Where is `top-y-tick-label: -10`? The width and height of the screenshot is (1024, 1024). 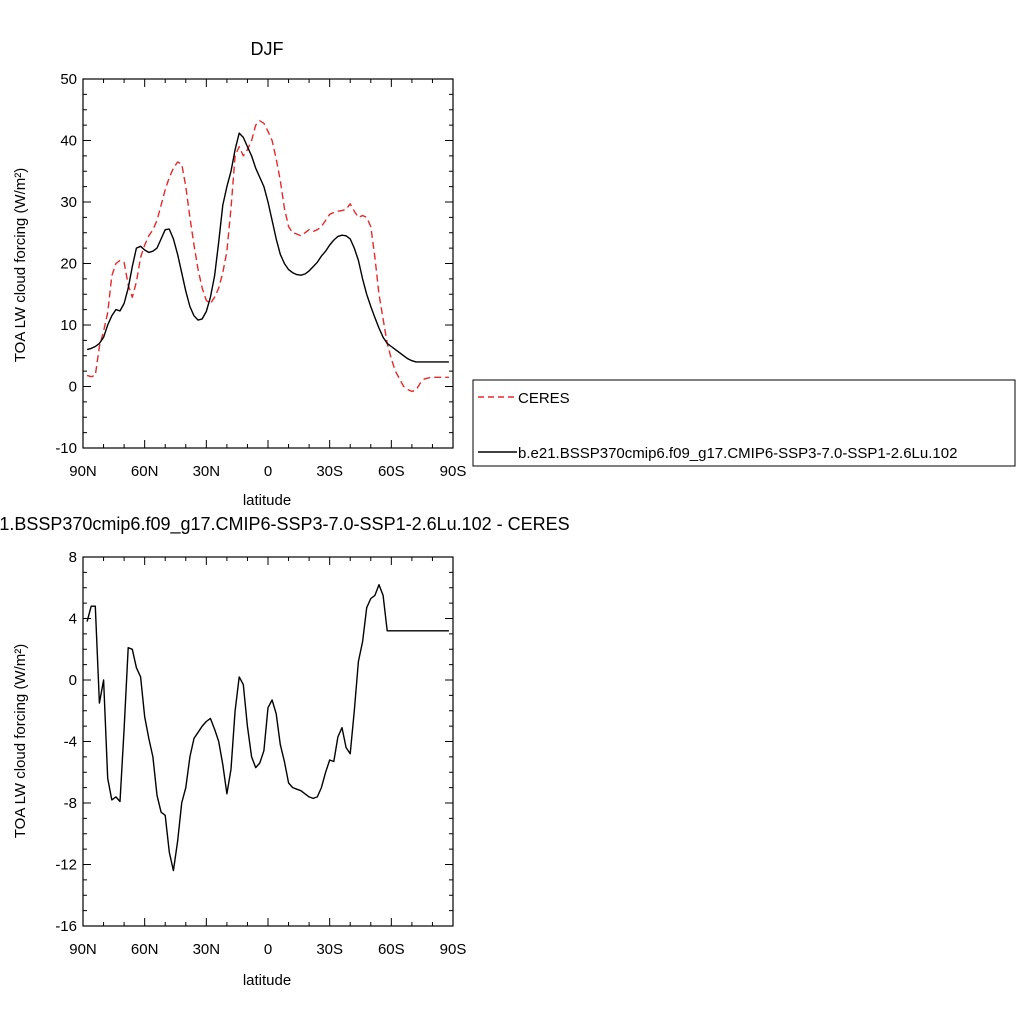
top-y-tick-label: -10 is located at coordinates (66, 448).